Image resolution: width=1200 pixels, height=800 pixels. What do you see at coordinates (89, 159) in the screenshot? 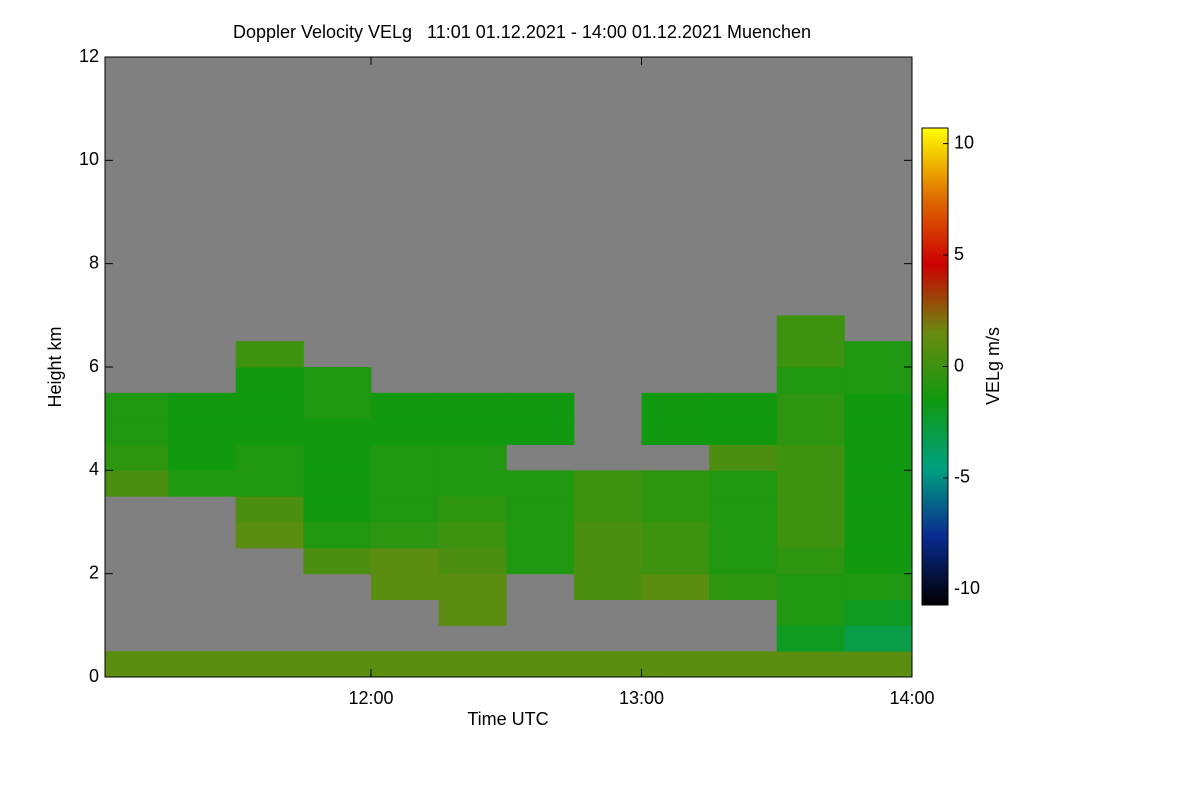
I see `y-tick-label: 10` at bounding box center [89, 159].